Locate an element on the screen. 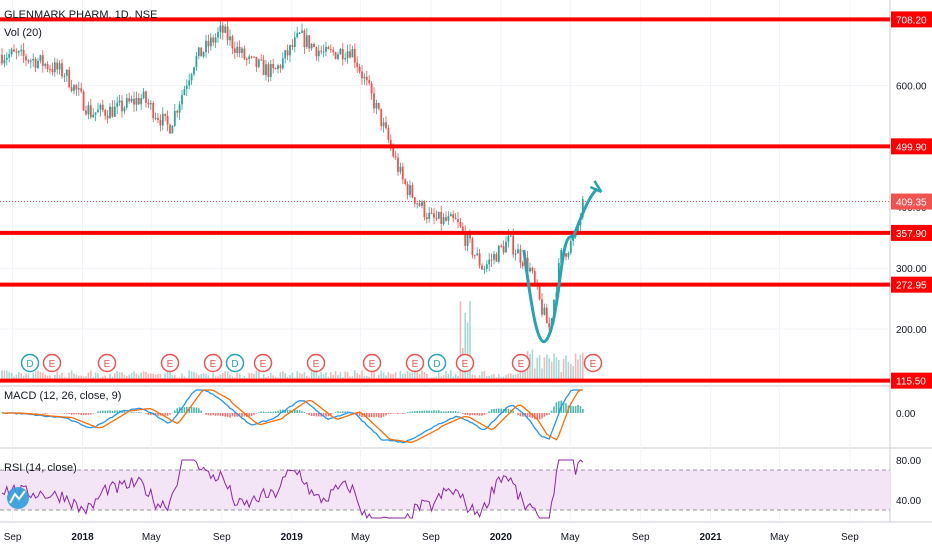  level-label: 272.95 is located at coordinates (911, 286).